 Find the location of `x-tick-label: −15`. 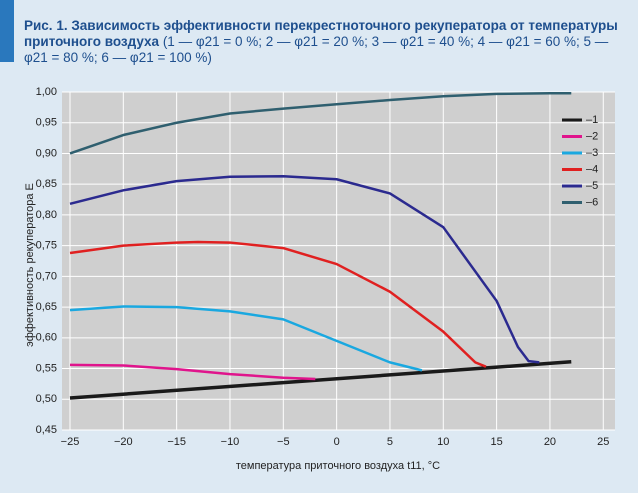

x-tick-label: −15 is located at coordinates (176, 442).